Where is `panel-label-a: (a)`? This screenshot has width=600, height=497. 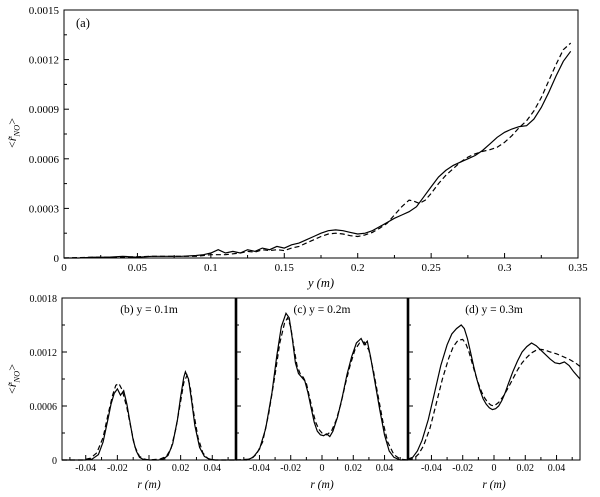 panel-label-a: (a) is located at coordinates (83, 23).